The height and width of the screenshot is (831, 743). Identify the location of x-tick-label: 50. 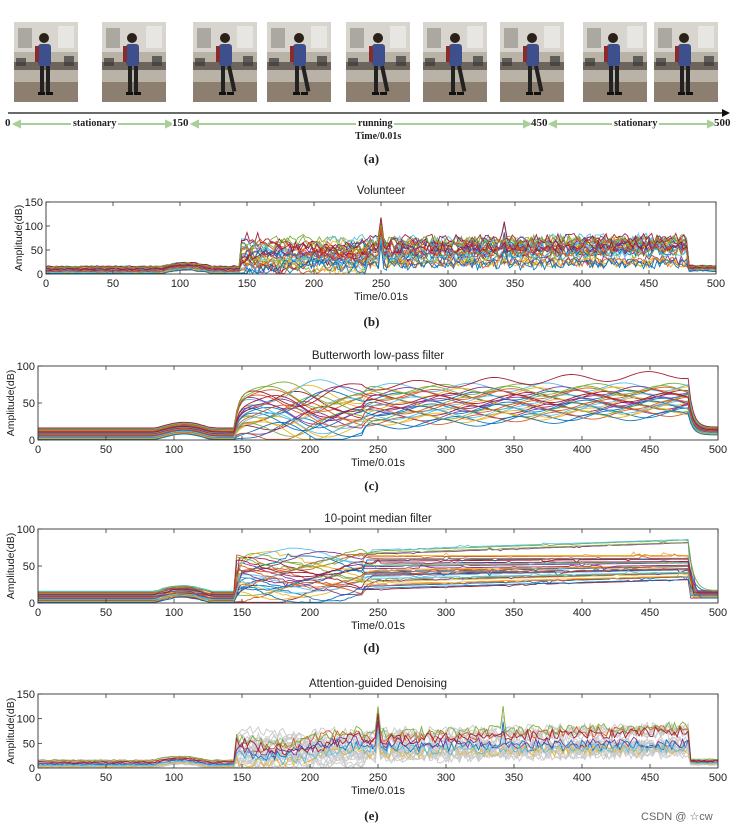
(106, 450).